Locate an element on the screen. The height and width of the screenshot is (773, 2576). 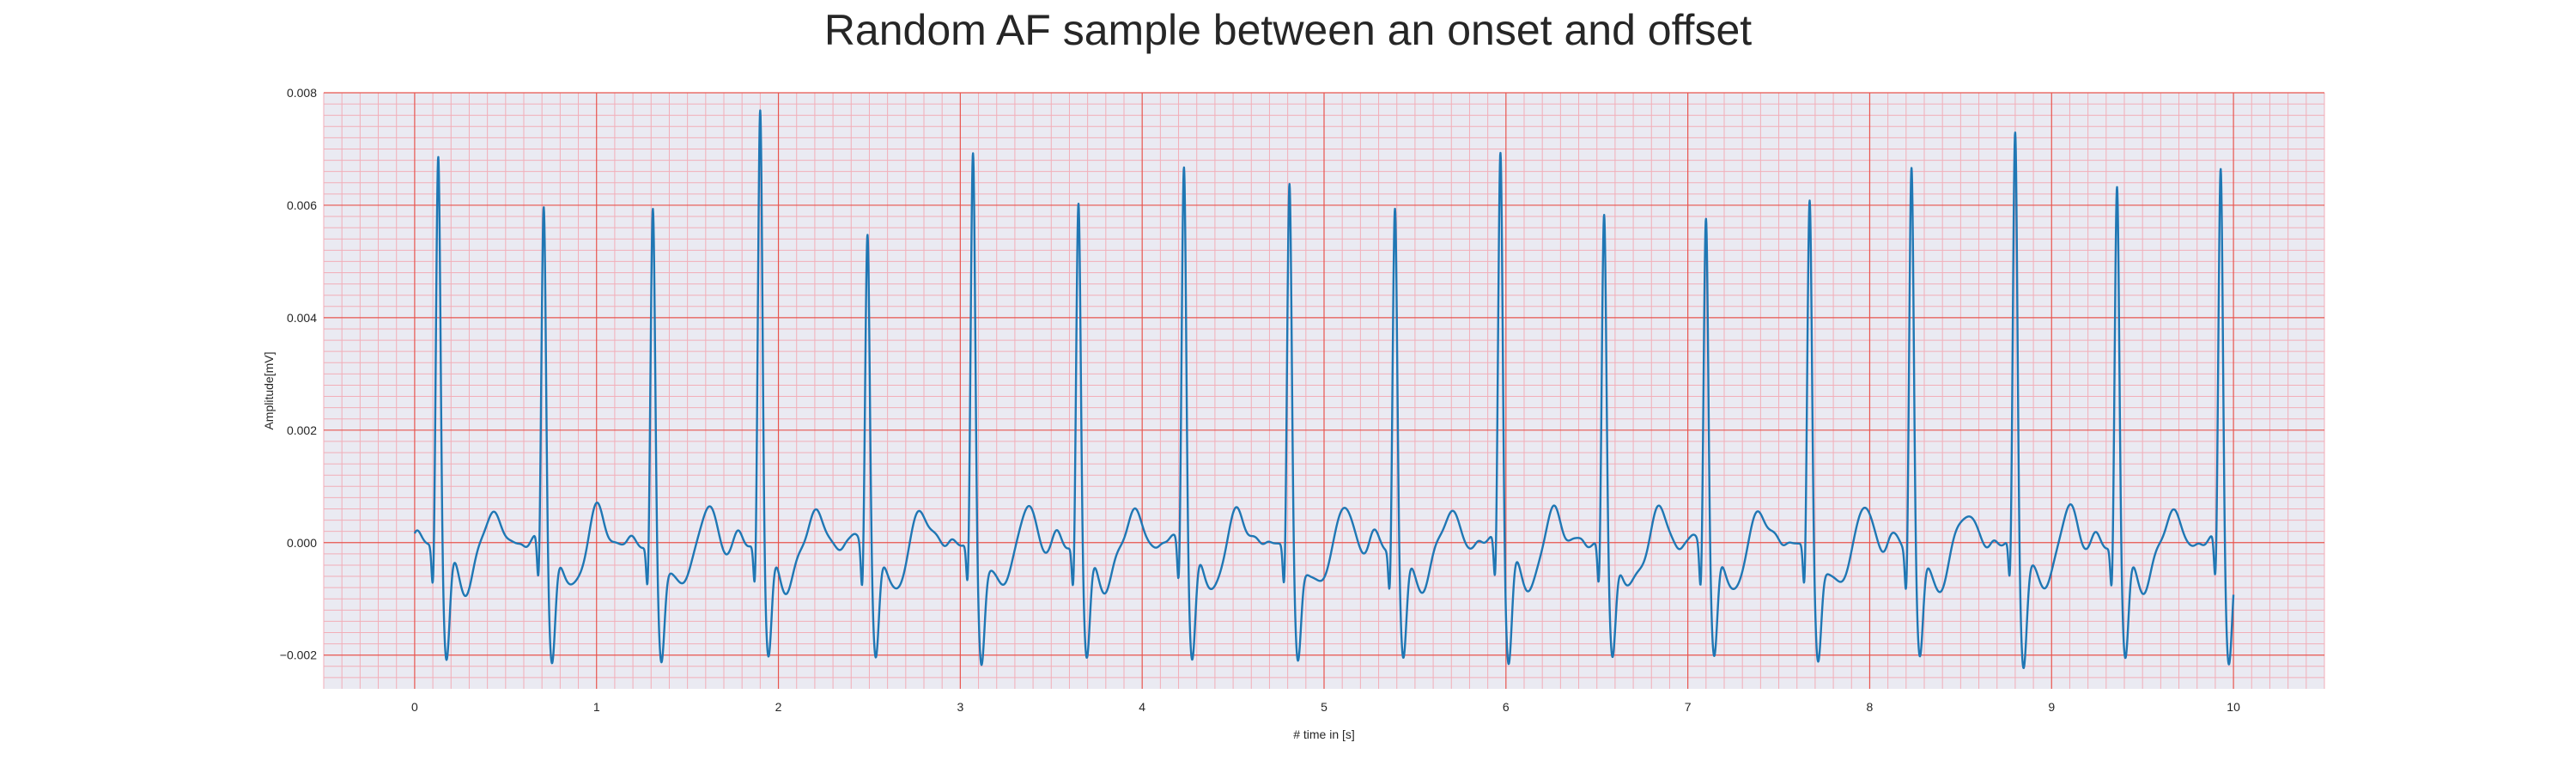
x-tick-label: 0 is located at coordinates (414, 707).